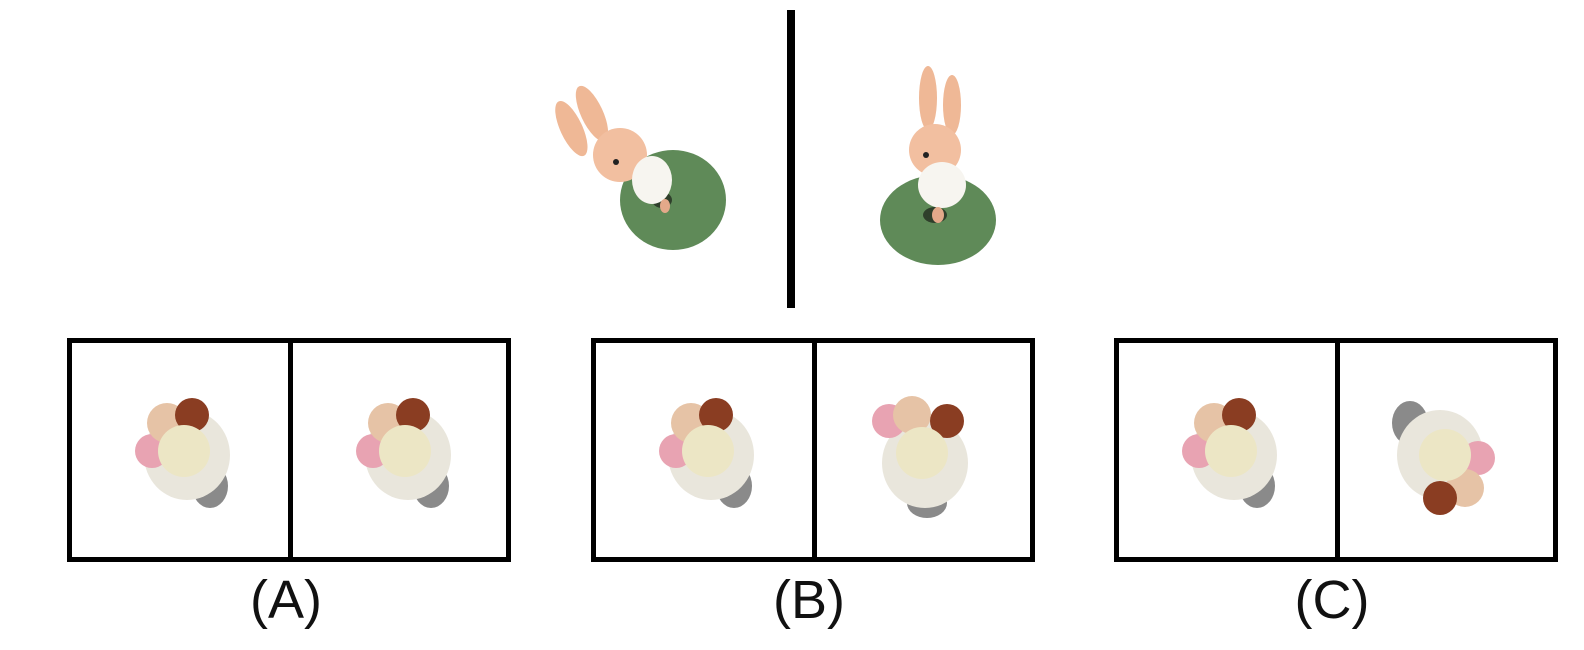  I want to click on option-a-box, so click(289, 450).